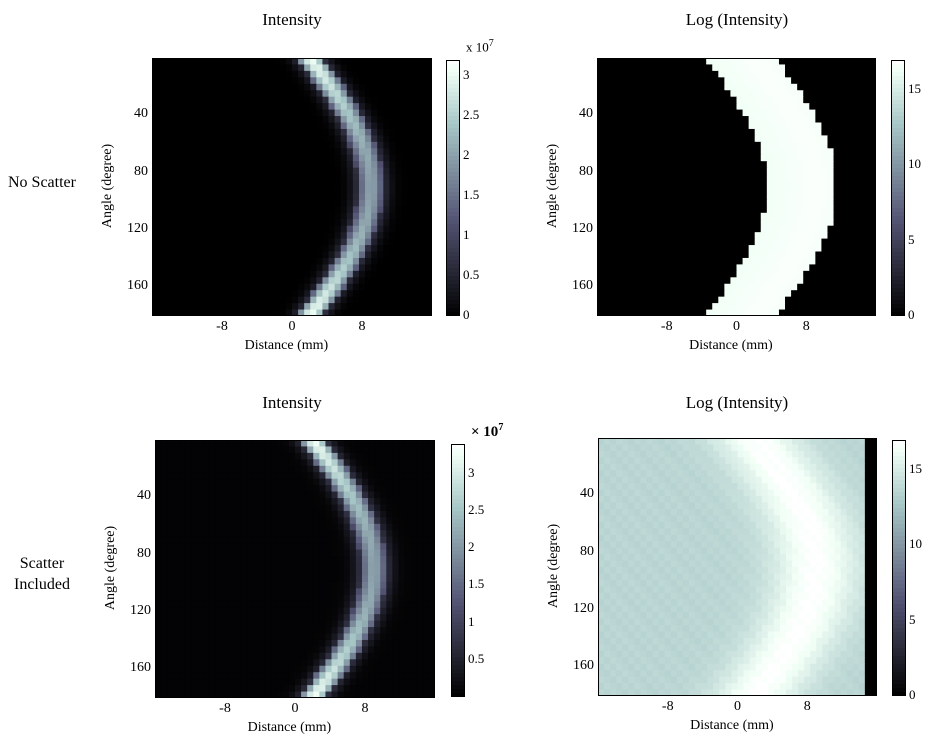  I want to click on x-tick-label: 0, so click(292, 326).